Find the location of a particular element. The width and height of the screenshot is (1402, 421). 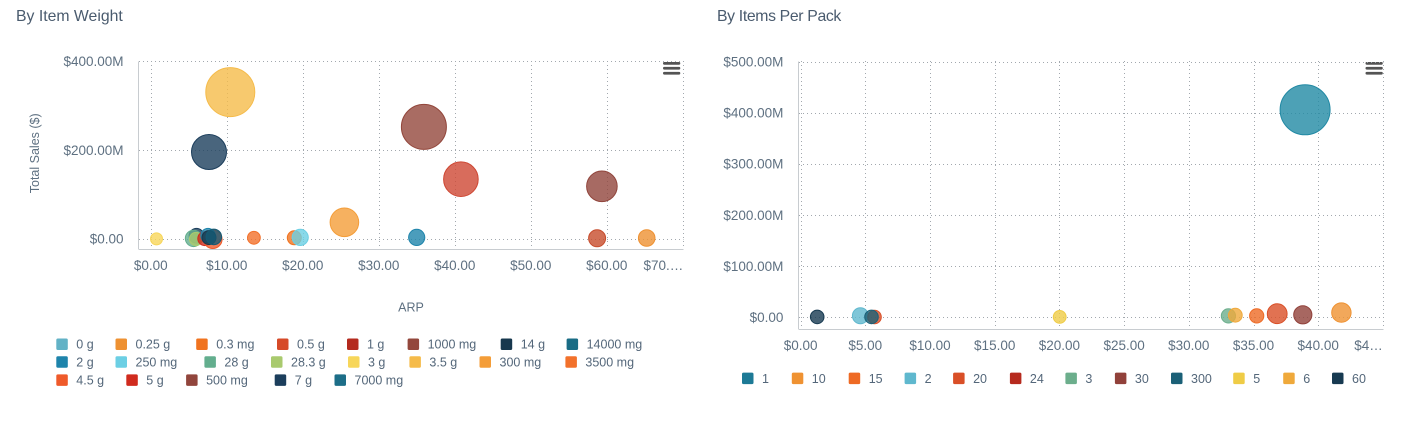

svg-text: 14 g is located at coordinates (533, 345).